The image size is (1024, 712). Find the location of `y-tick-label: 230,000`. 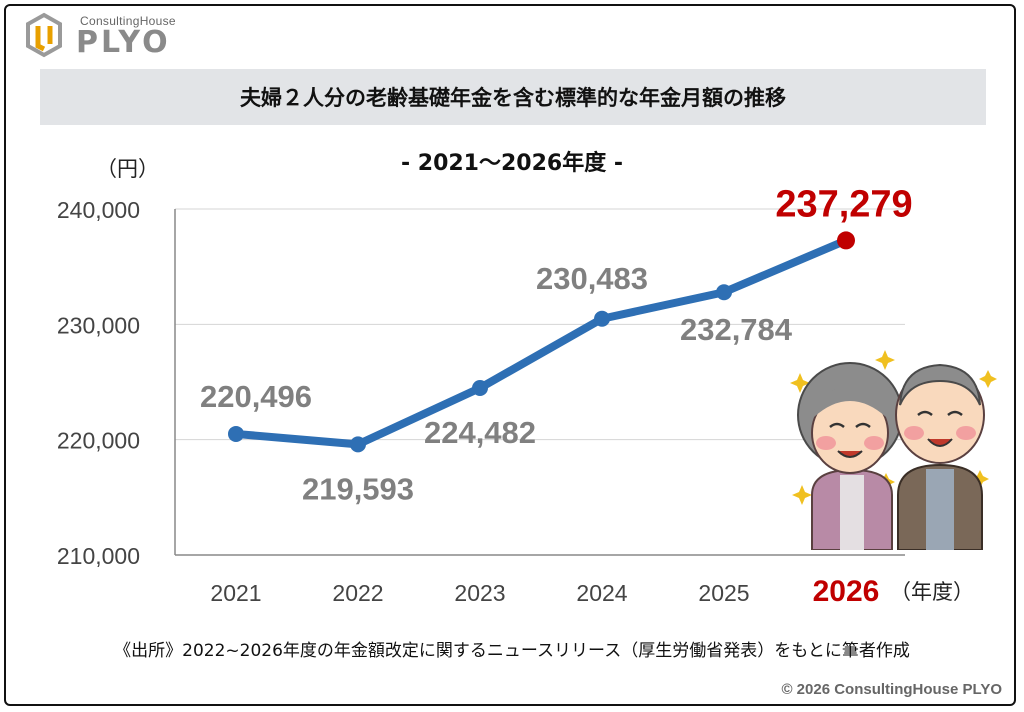

y-tick-label: 230,000 is located at coordinates (98, 325).